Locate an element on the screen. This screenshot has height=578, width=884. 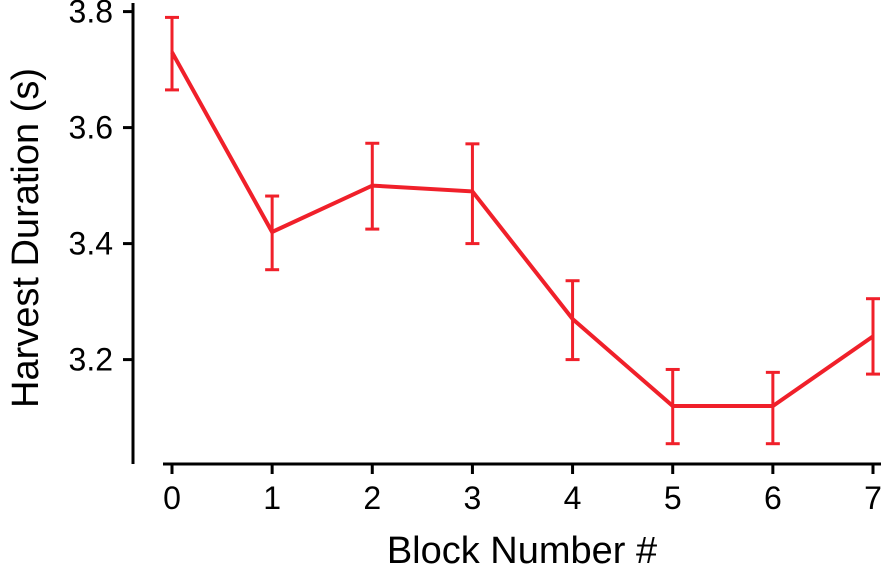
error-bar is located at coordinates (772, 408).